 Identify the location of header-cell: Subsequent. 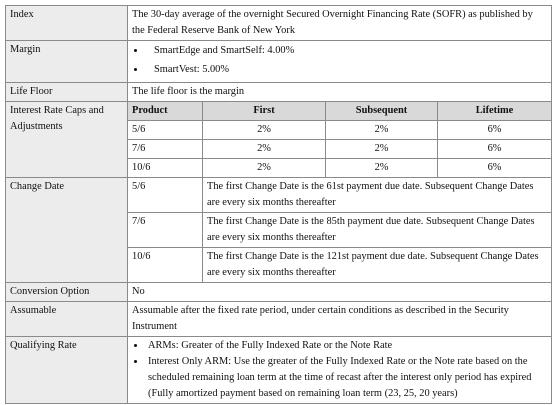
(381, 111).